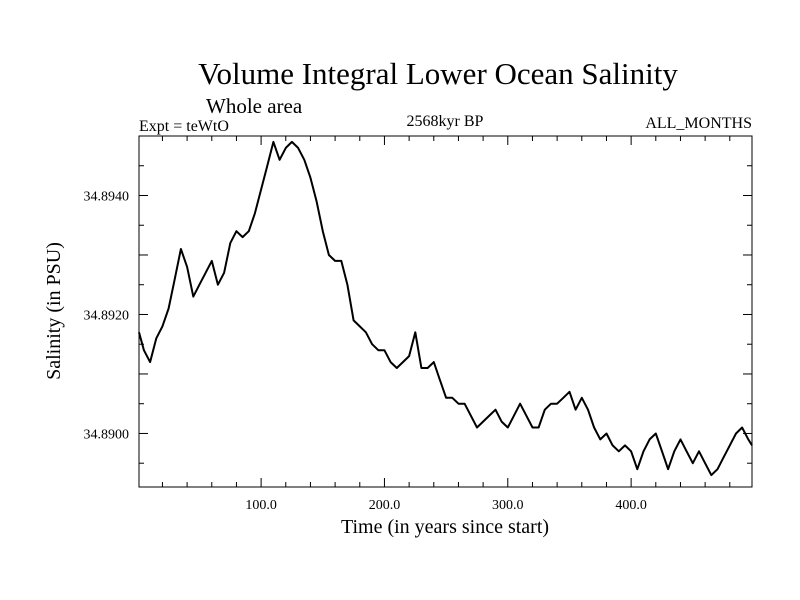  Describe the element at coordinates (445, 121) in the screenshot. I see `period-label: 2568kyr BP` at that location.